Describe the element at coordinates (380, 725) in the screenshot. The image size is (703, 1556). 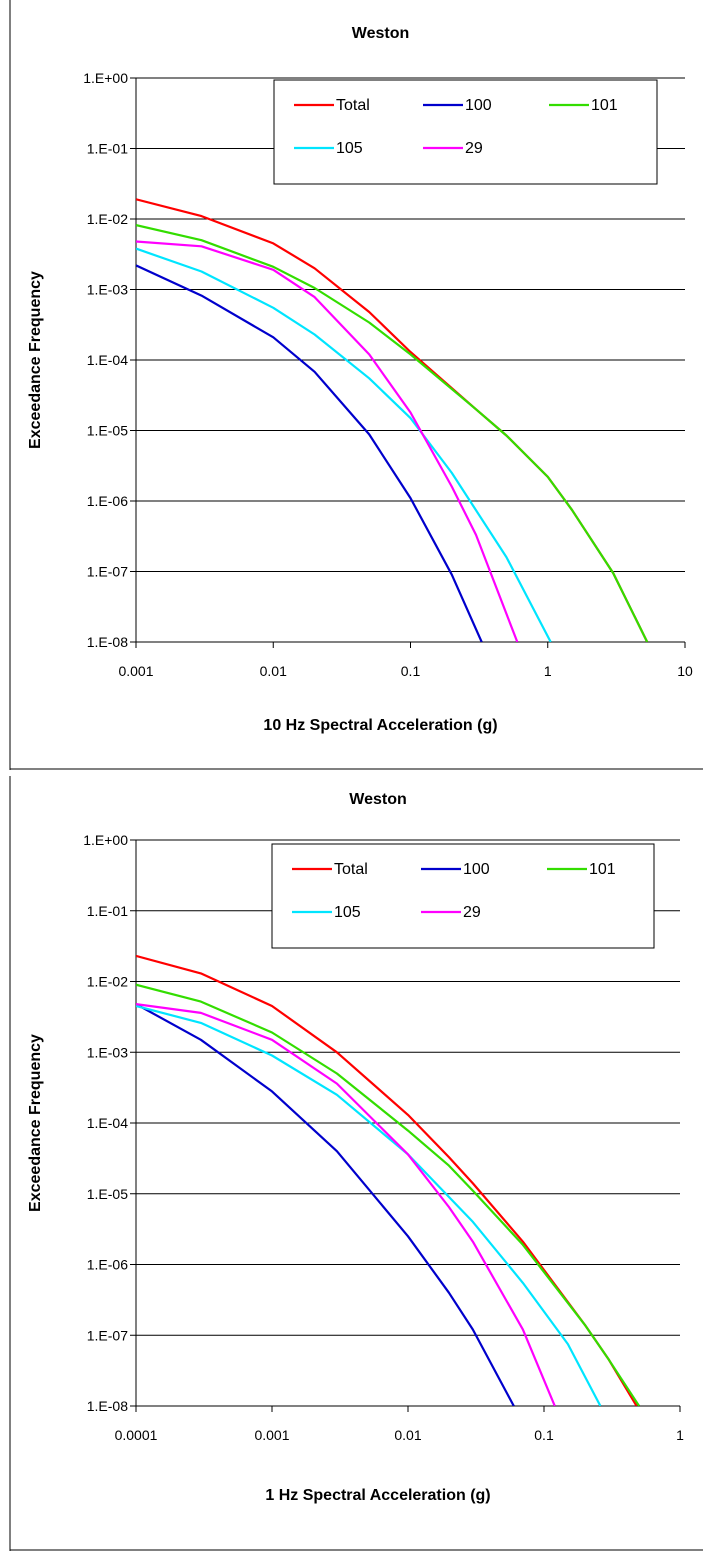
I see `x-axis-label: 10 Hz Spectral Acceleration (g)` at that location.